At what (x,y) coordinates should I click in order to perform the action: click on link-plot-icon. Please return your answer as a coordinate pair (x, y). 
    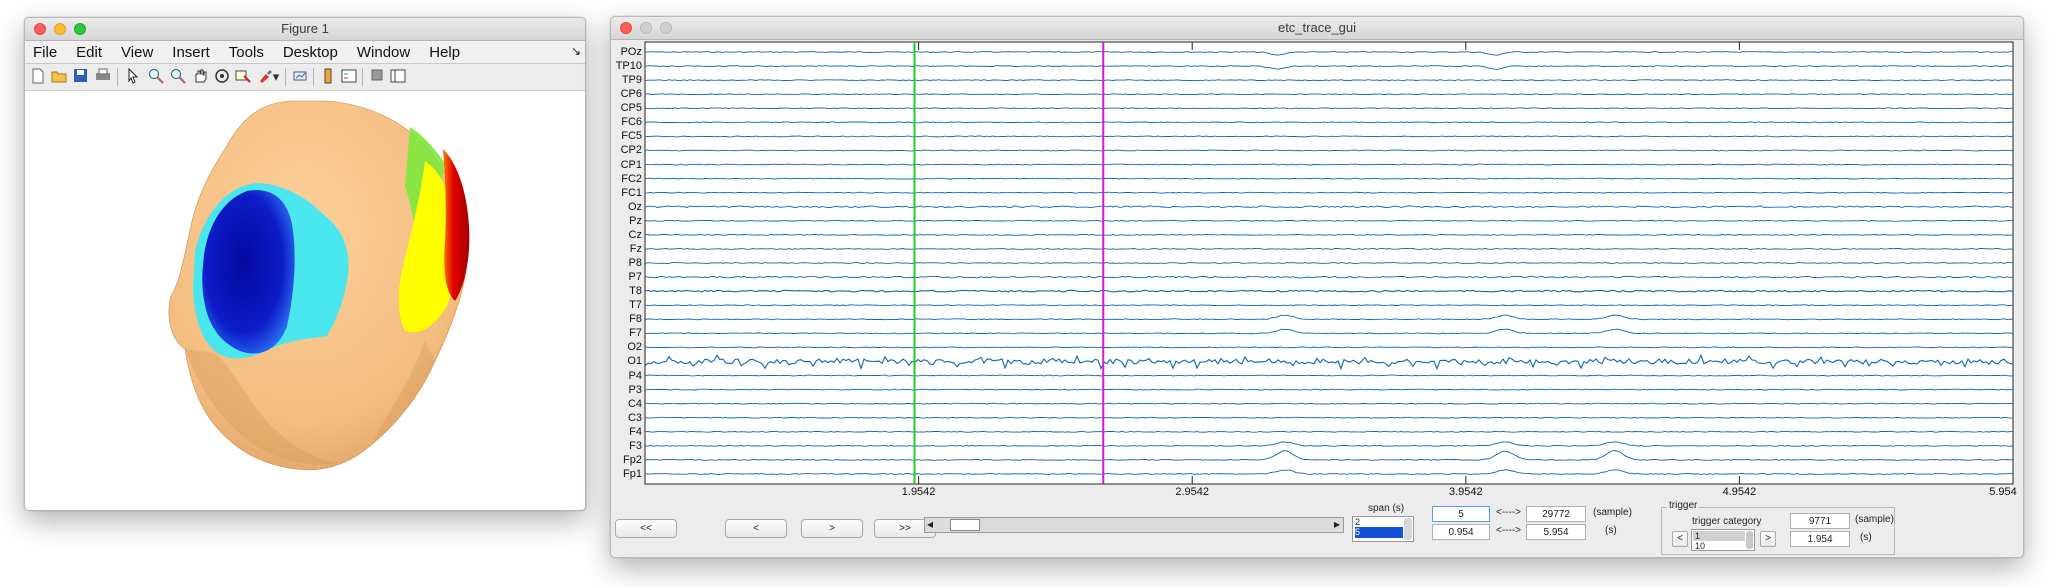
    Looking at the image, I should click on (299, 76).